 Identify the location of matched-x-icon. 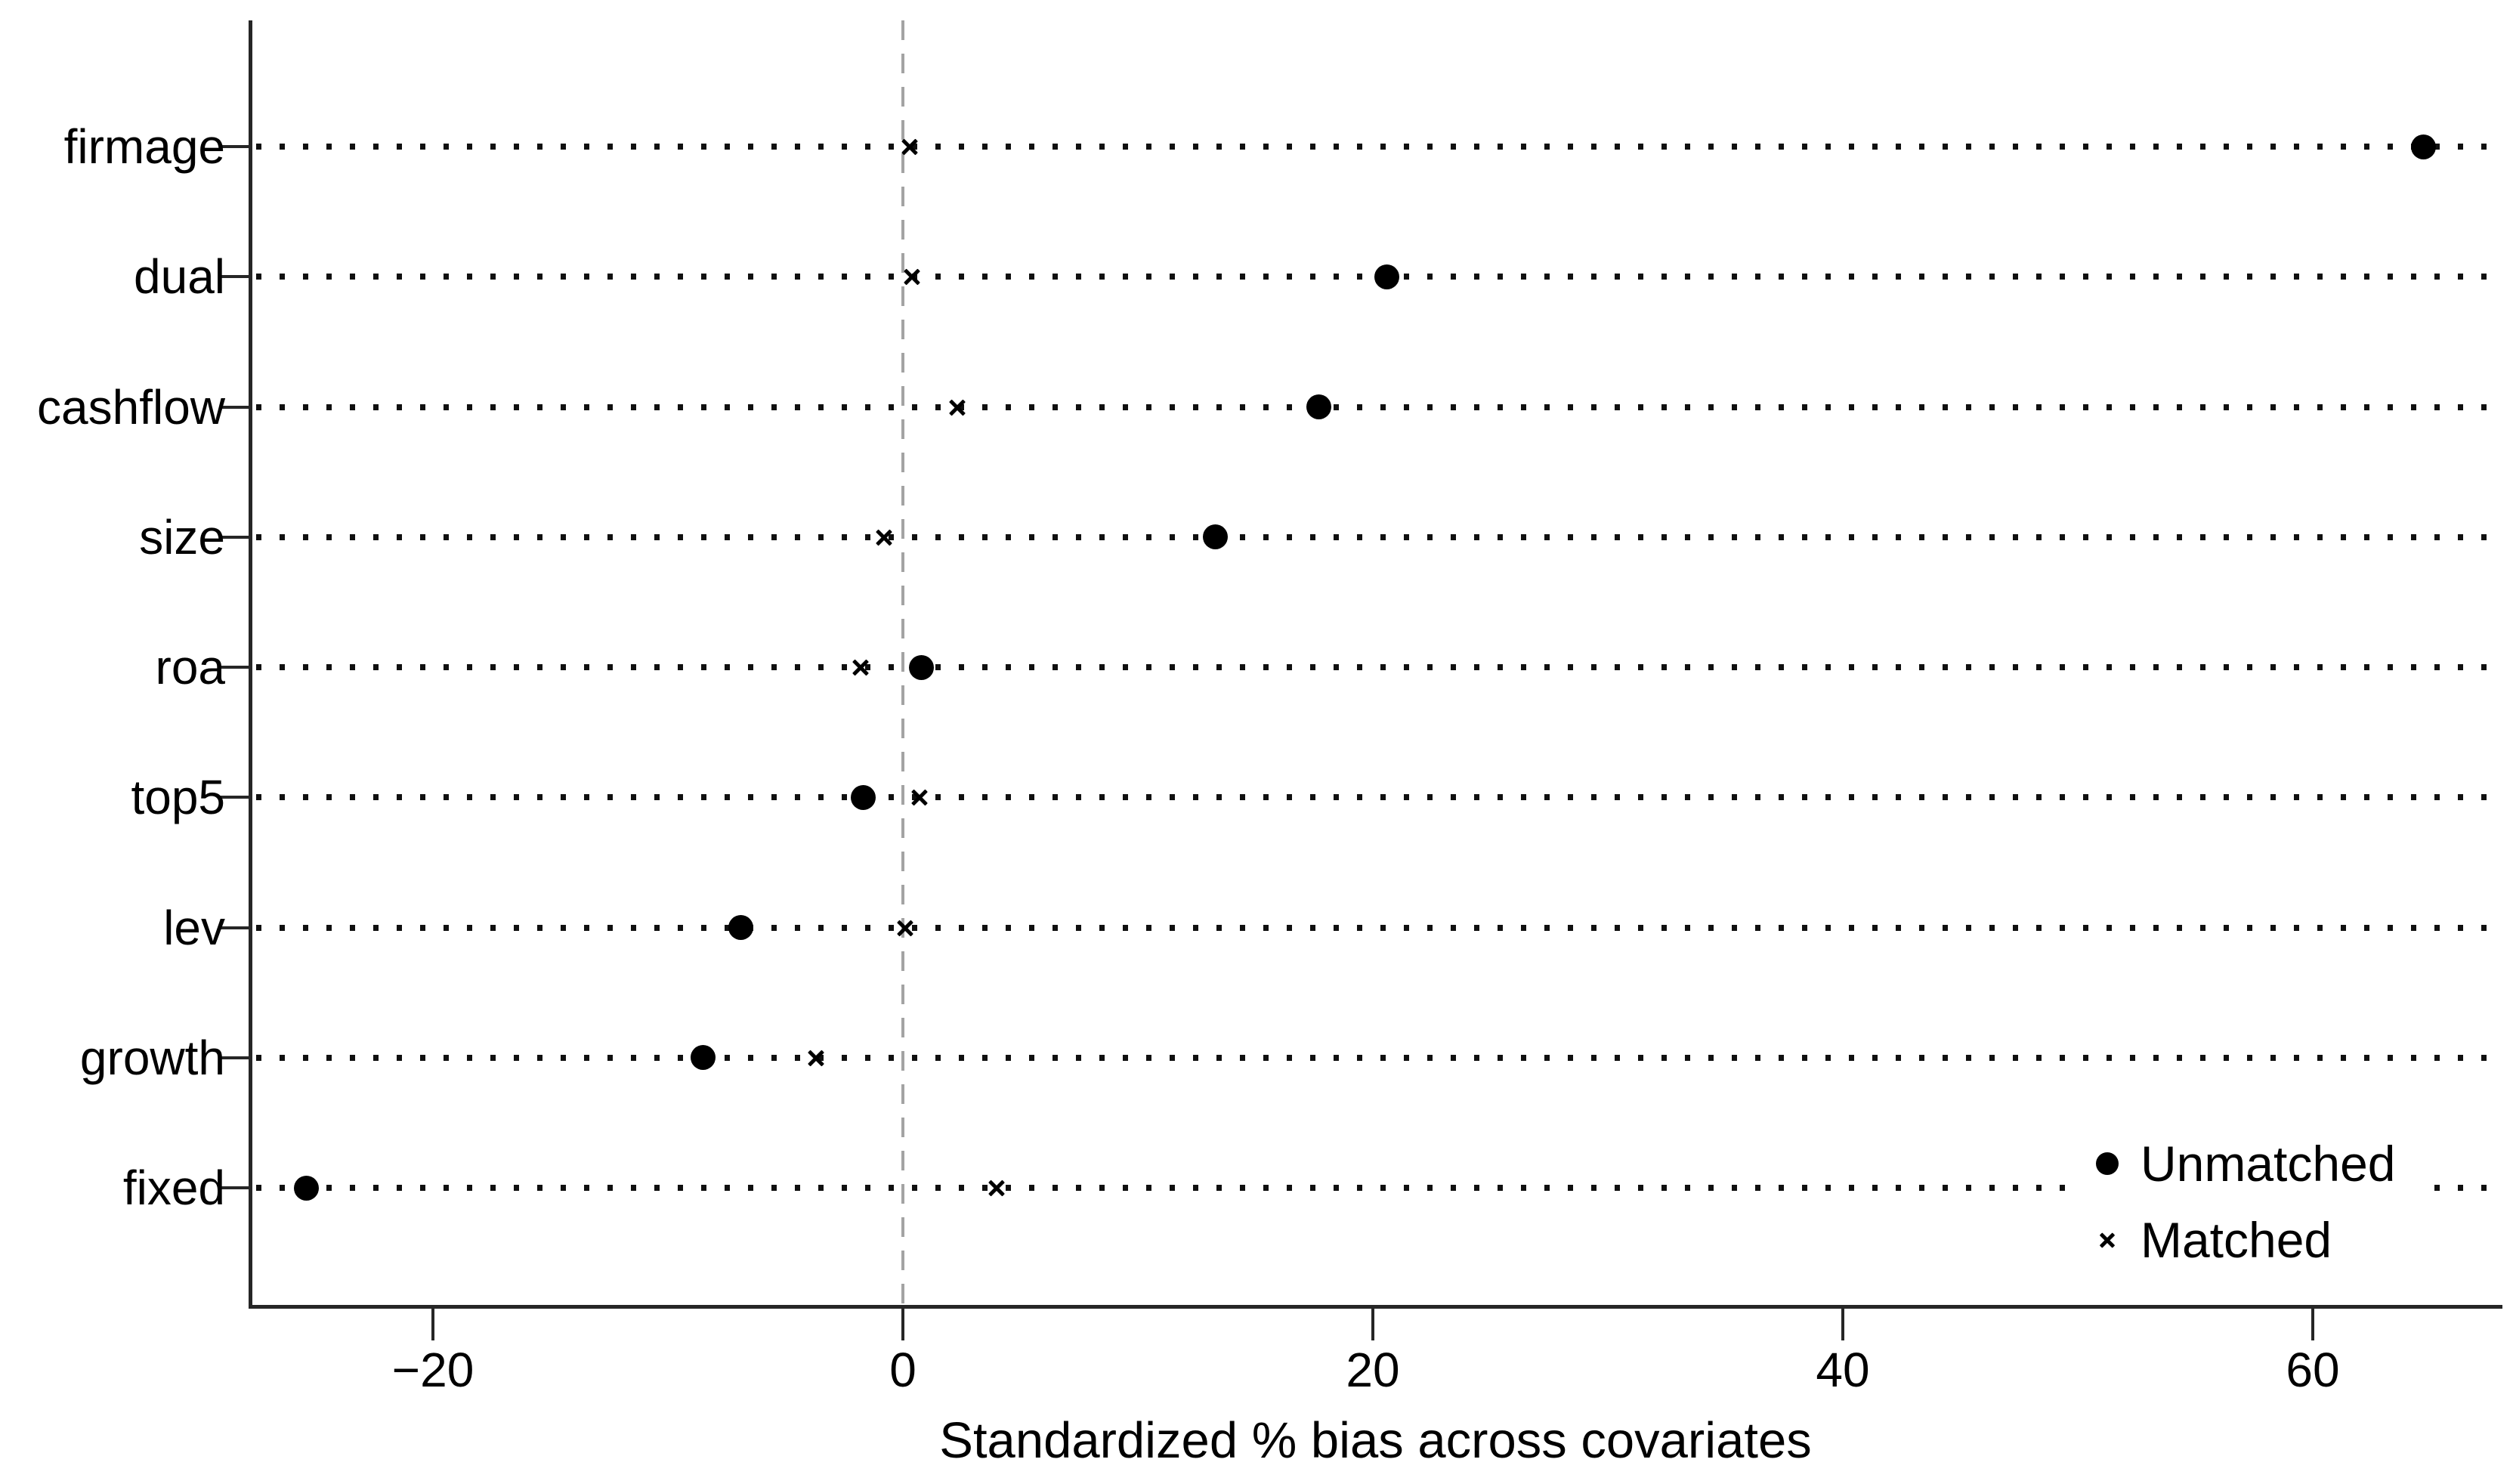
(2107, 1240).